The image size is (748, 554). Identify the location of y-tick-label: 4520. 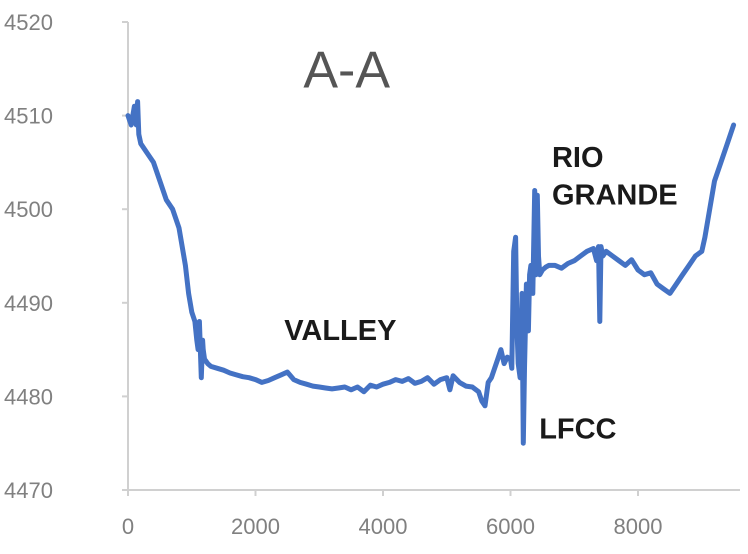
(28, 22).